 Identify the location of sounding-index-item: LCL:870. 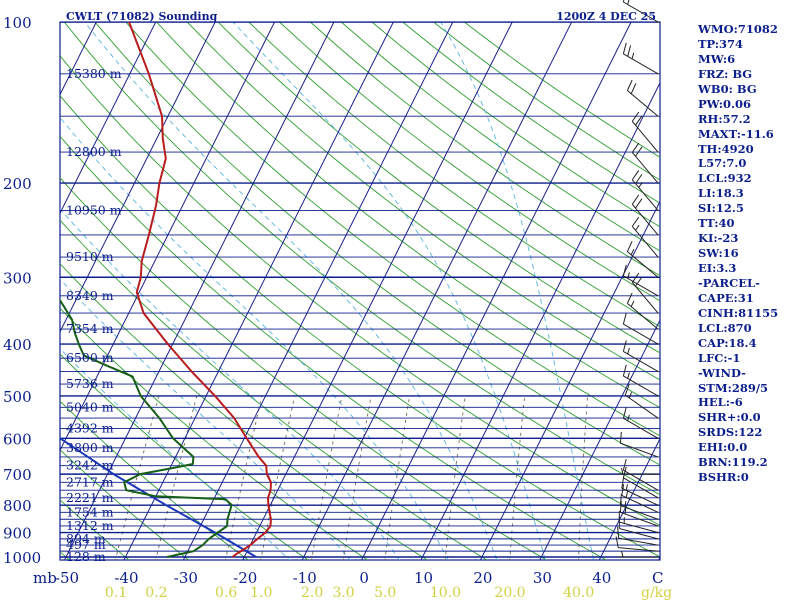
(725, 327).